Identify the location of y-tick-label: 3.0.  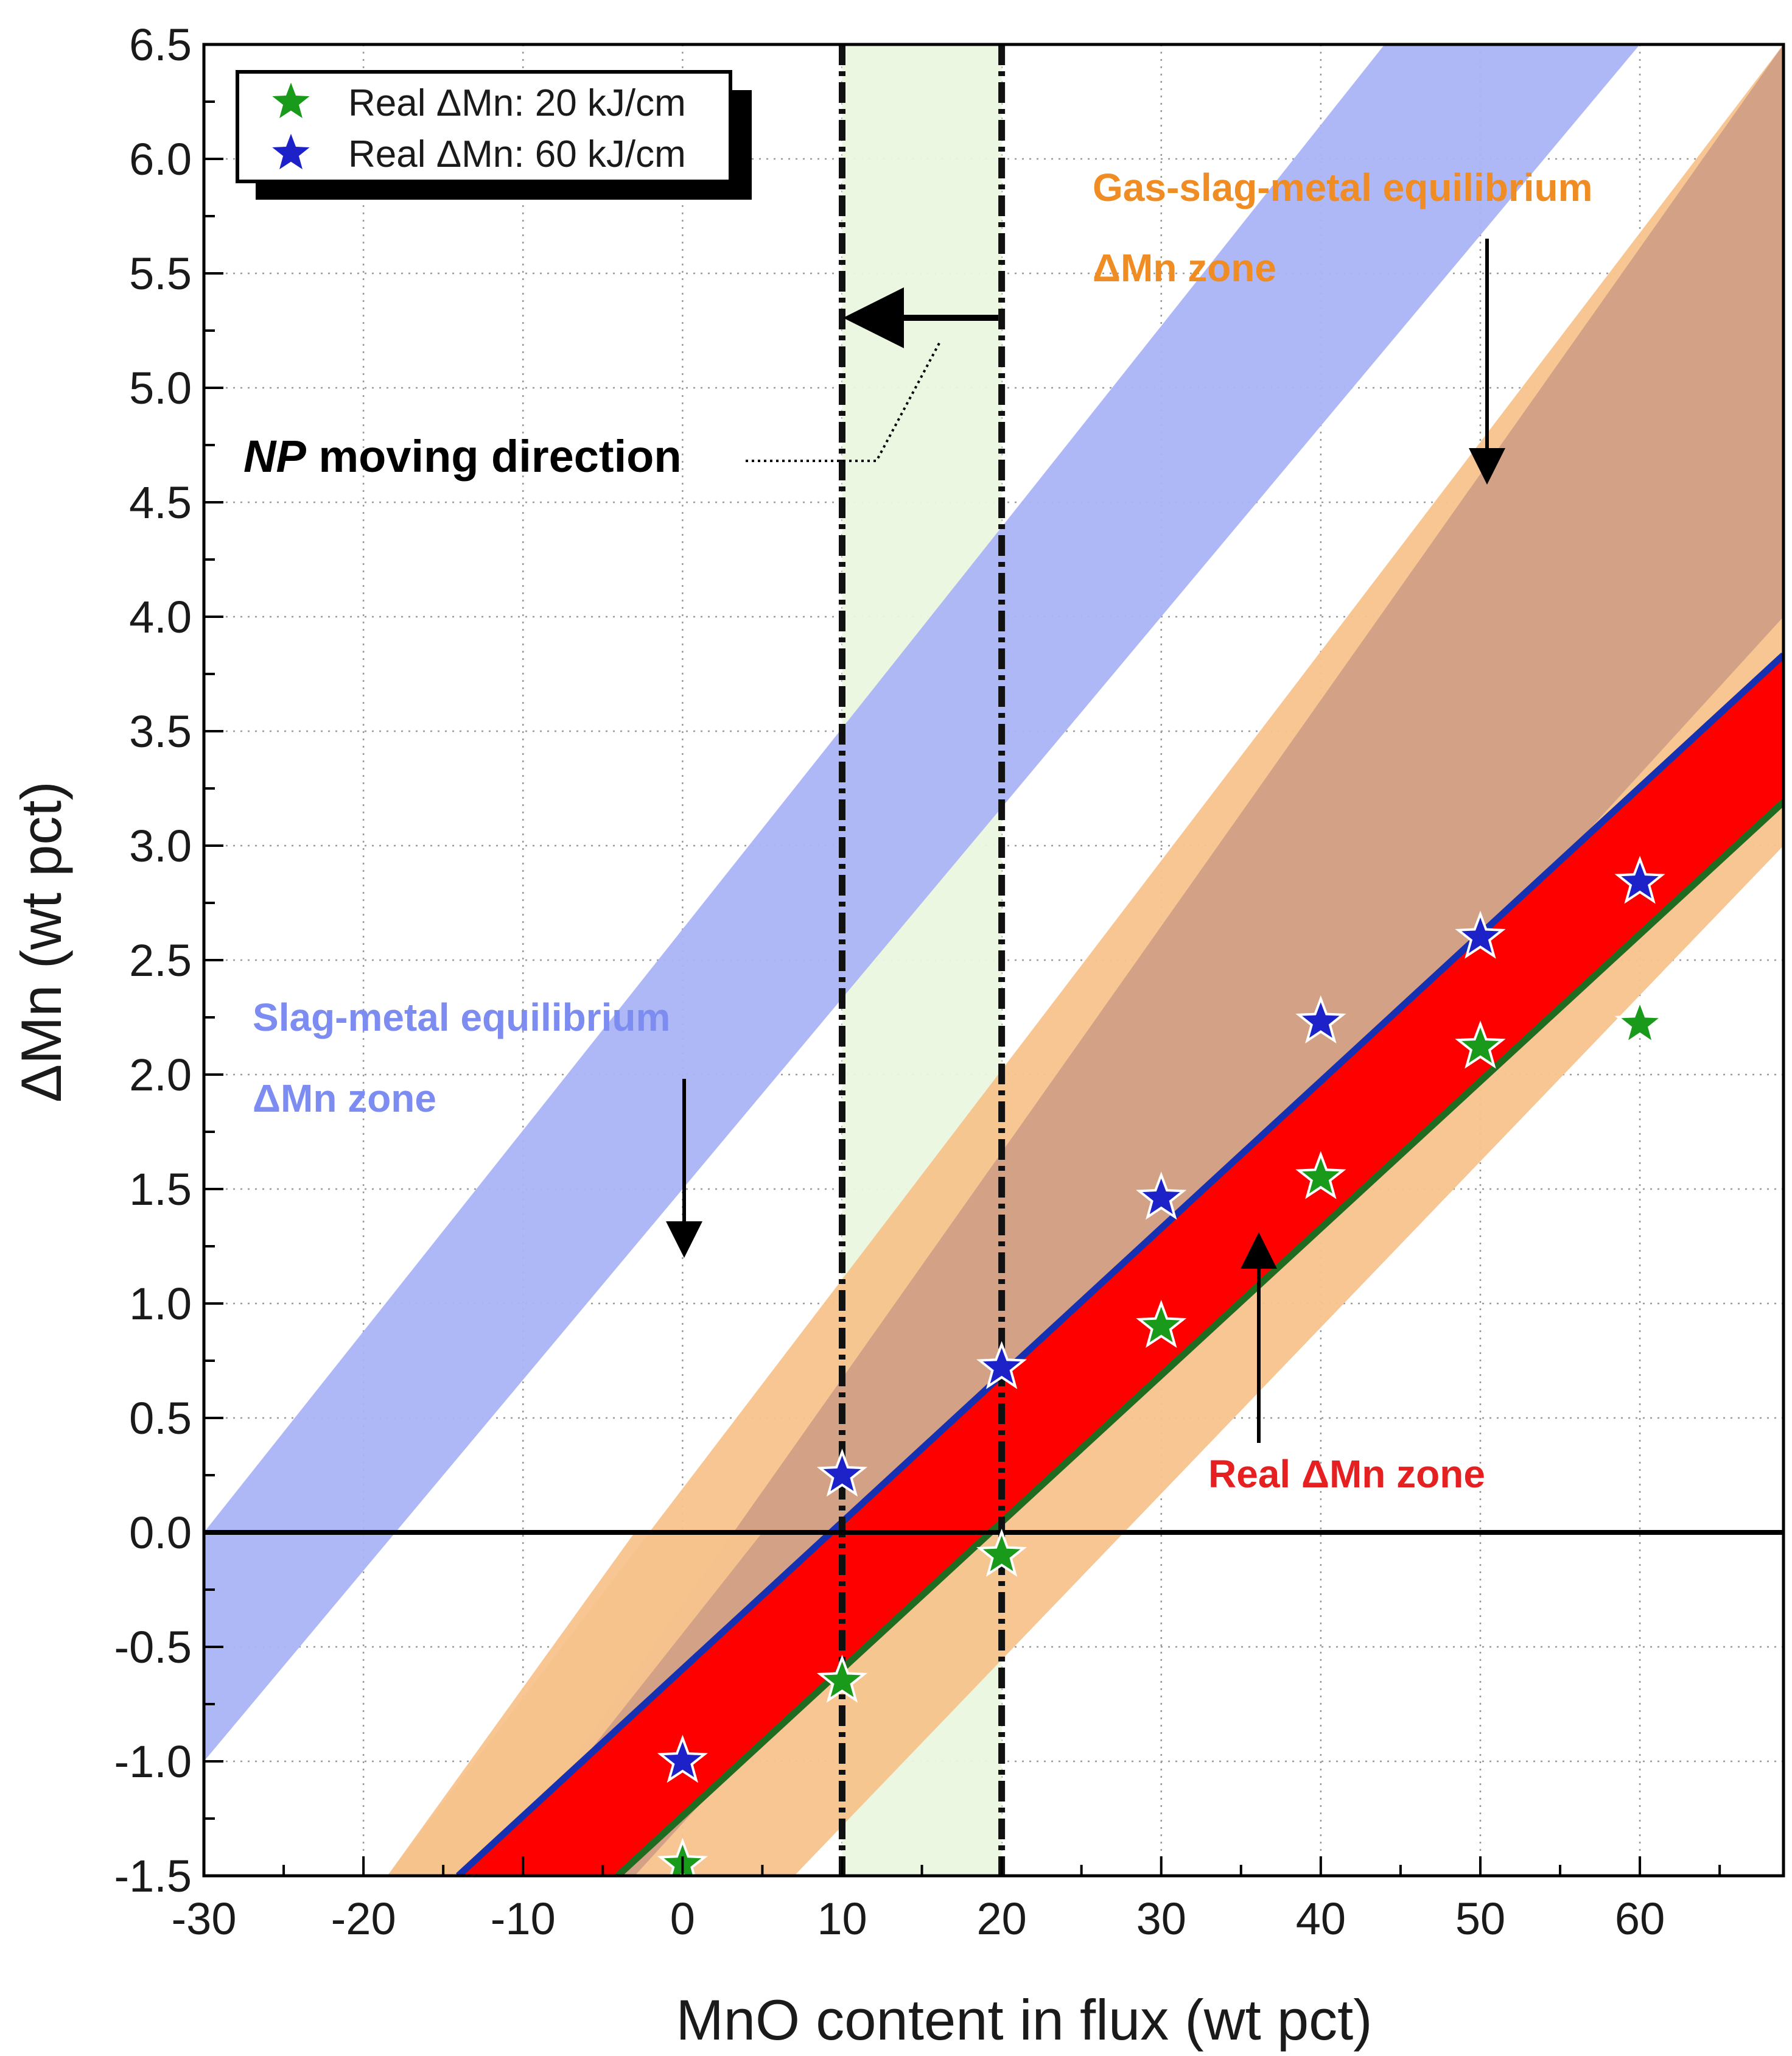
(161, 846).